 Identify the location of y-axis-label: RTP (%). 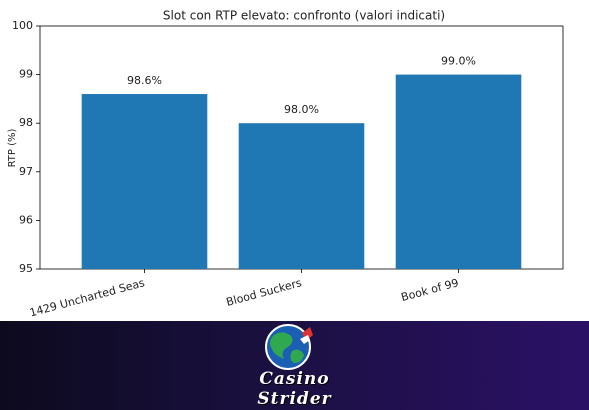
(12, 147).